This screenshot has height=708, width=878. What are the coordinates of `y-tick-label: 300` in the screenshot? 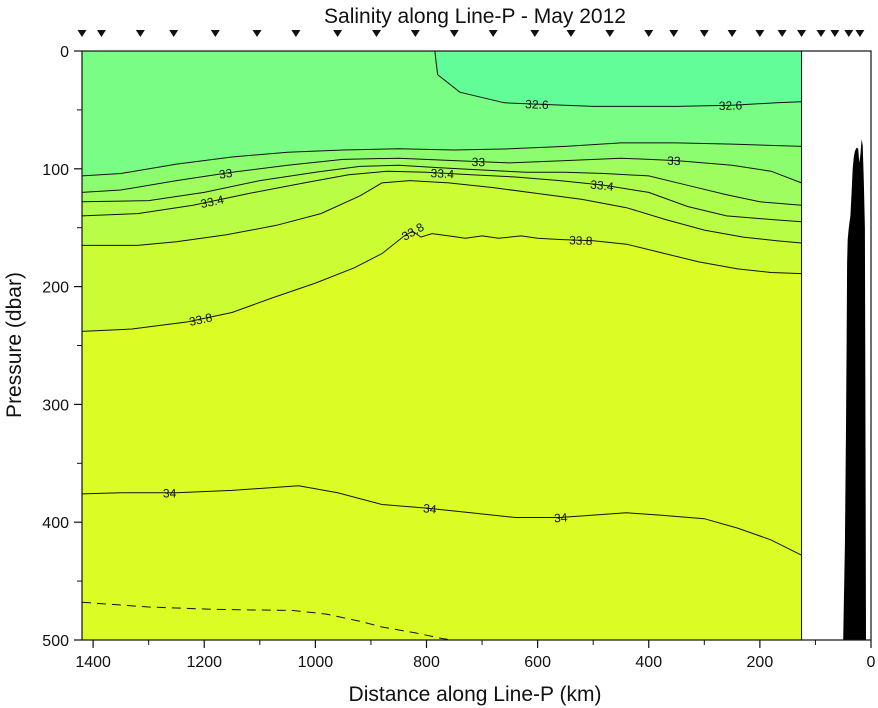 It's located at (55, 405).